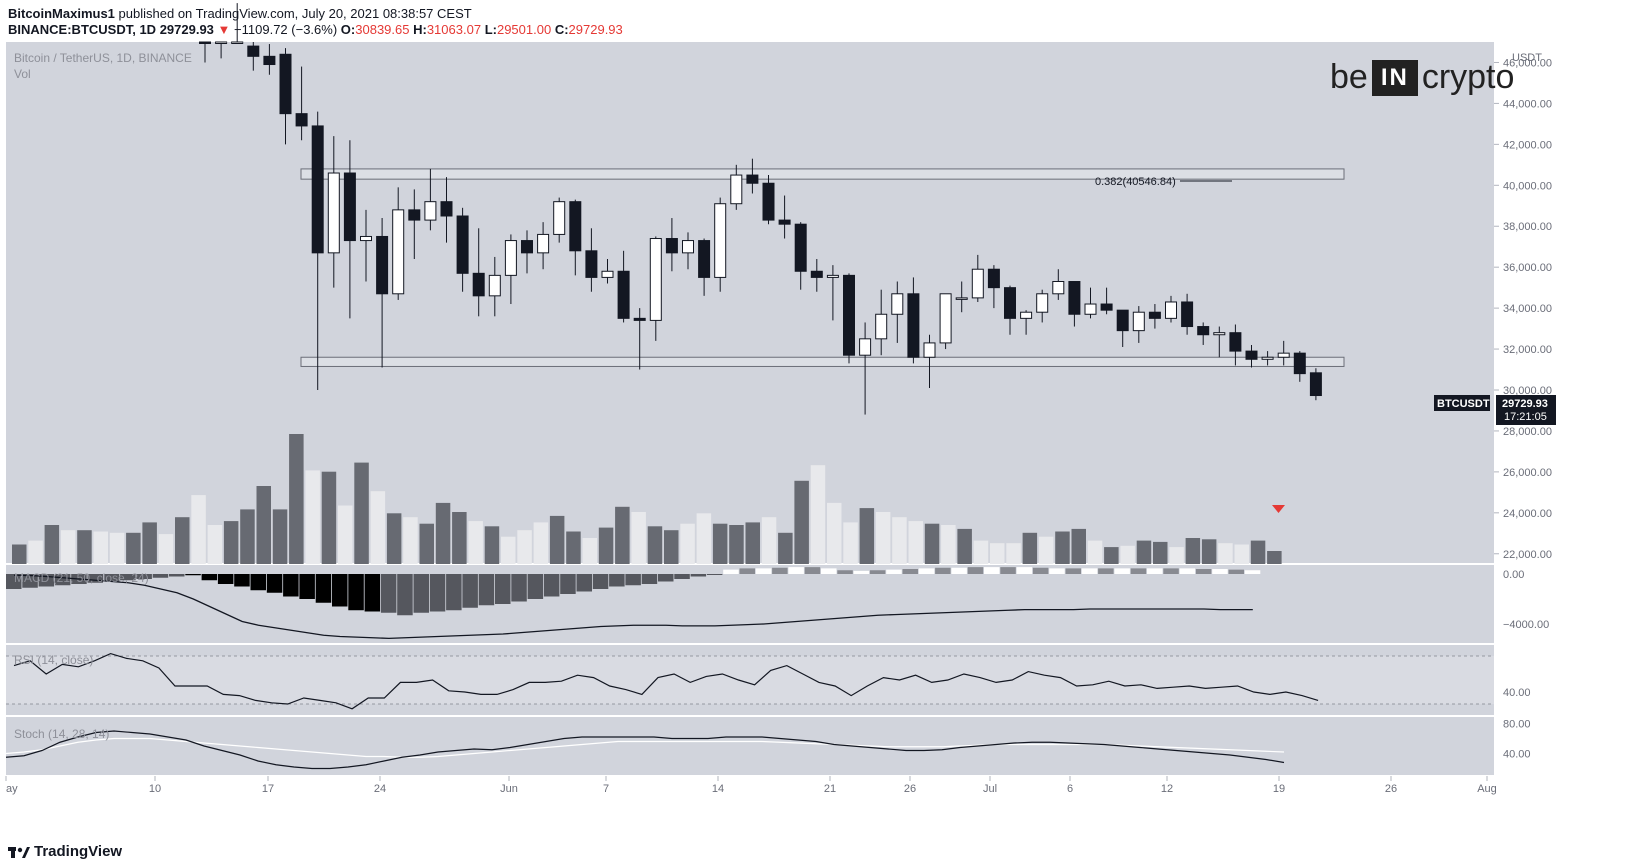  What do you see at coordinates (830, 789) in the screenshot?
I see `time-tick-label: 21` at bounding box center [830, 789].